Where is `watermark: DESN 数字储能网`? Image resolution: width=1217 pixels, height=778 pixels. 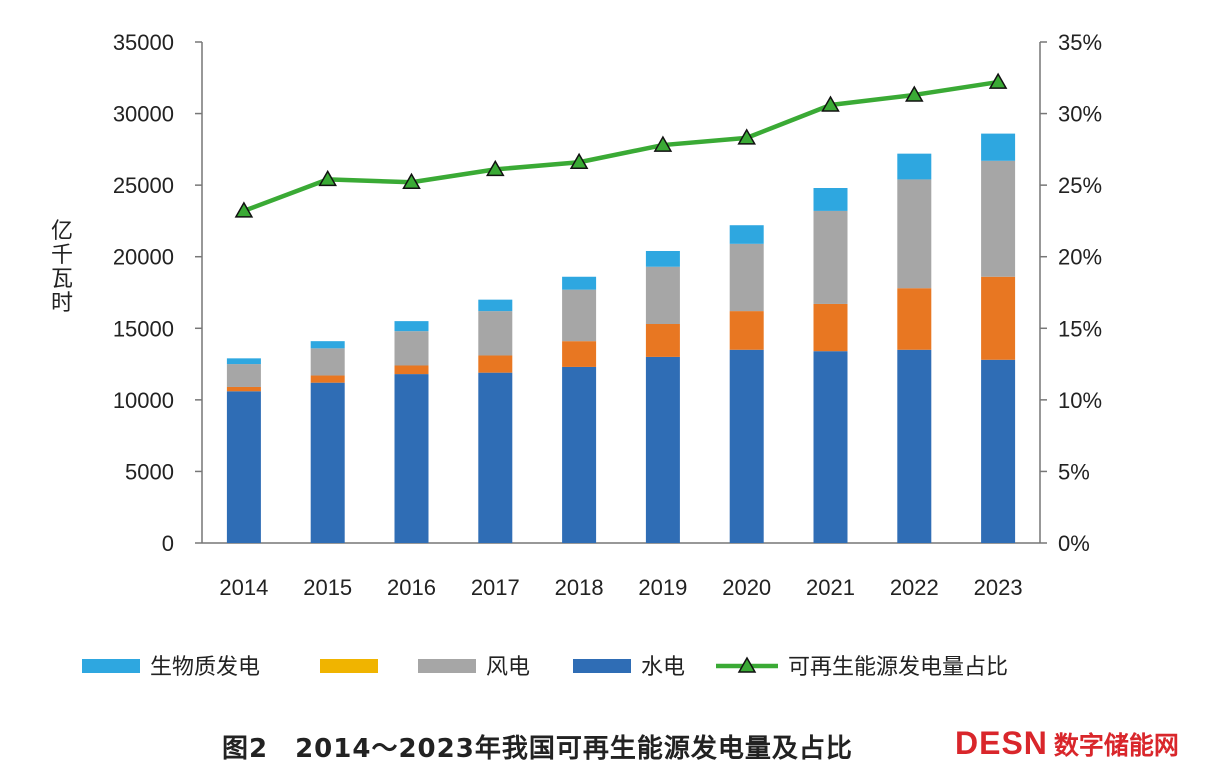 watermark: DESN 数字储能网 is located at coordinates (1067, 743).